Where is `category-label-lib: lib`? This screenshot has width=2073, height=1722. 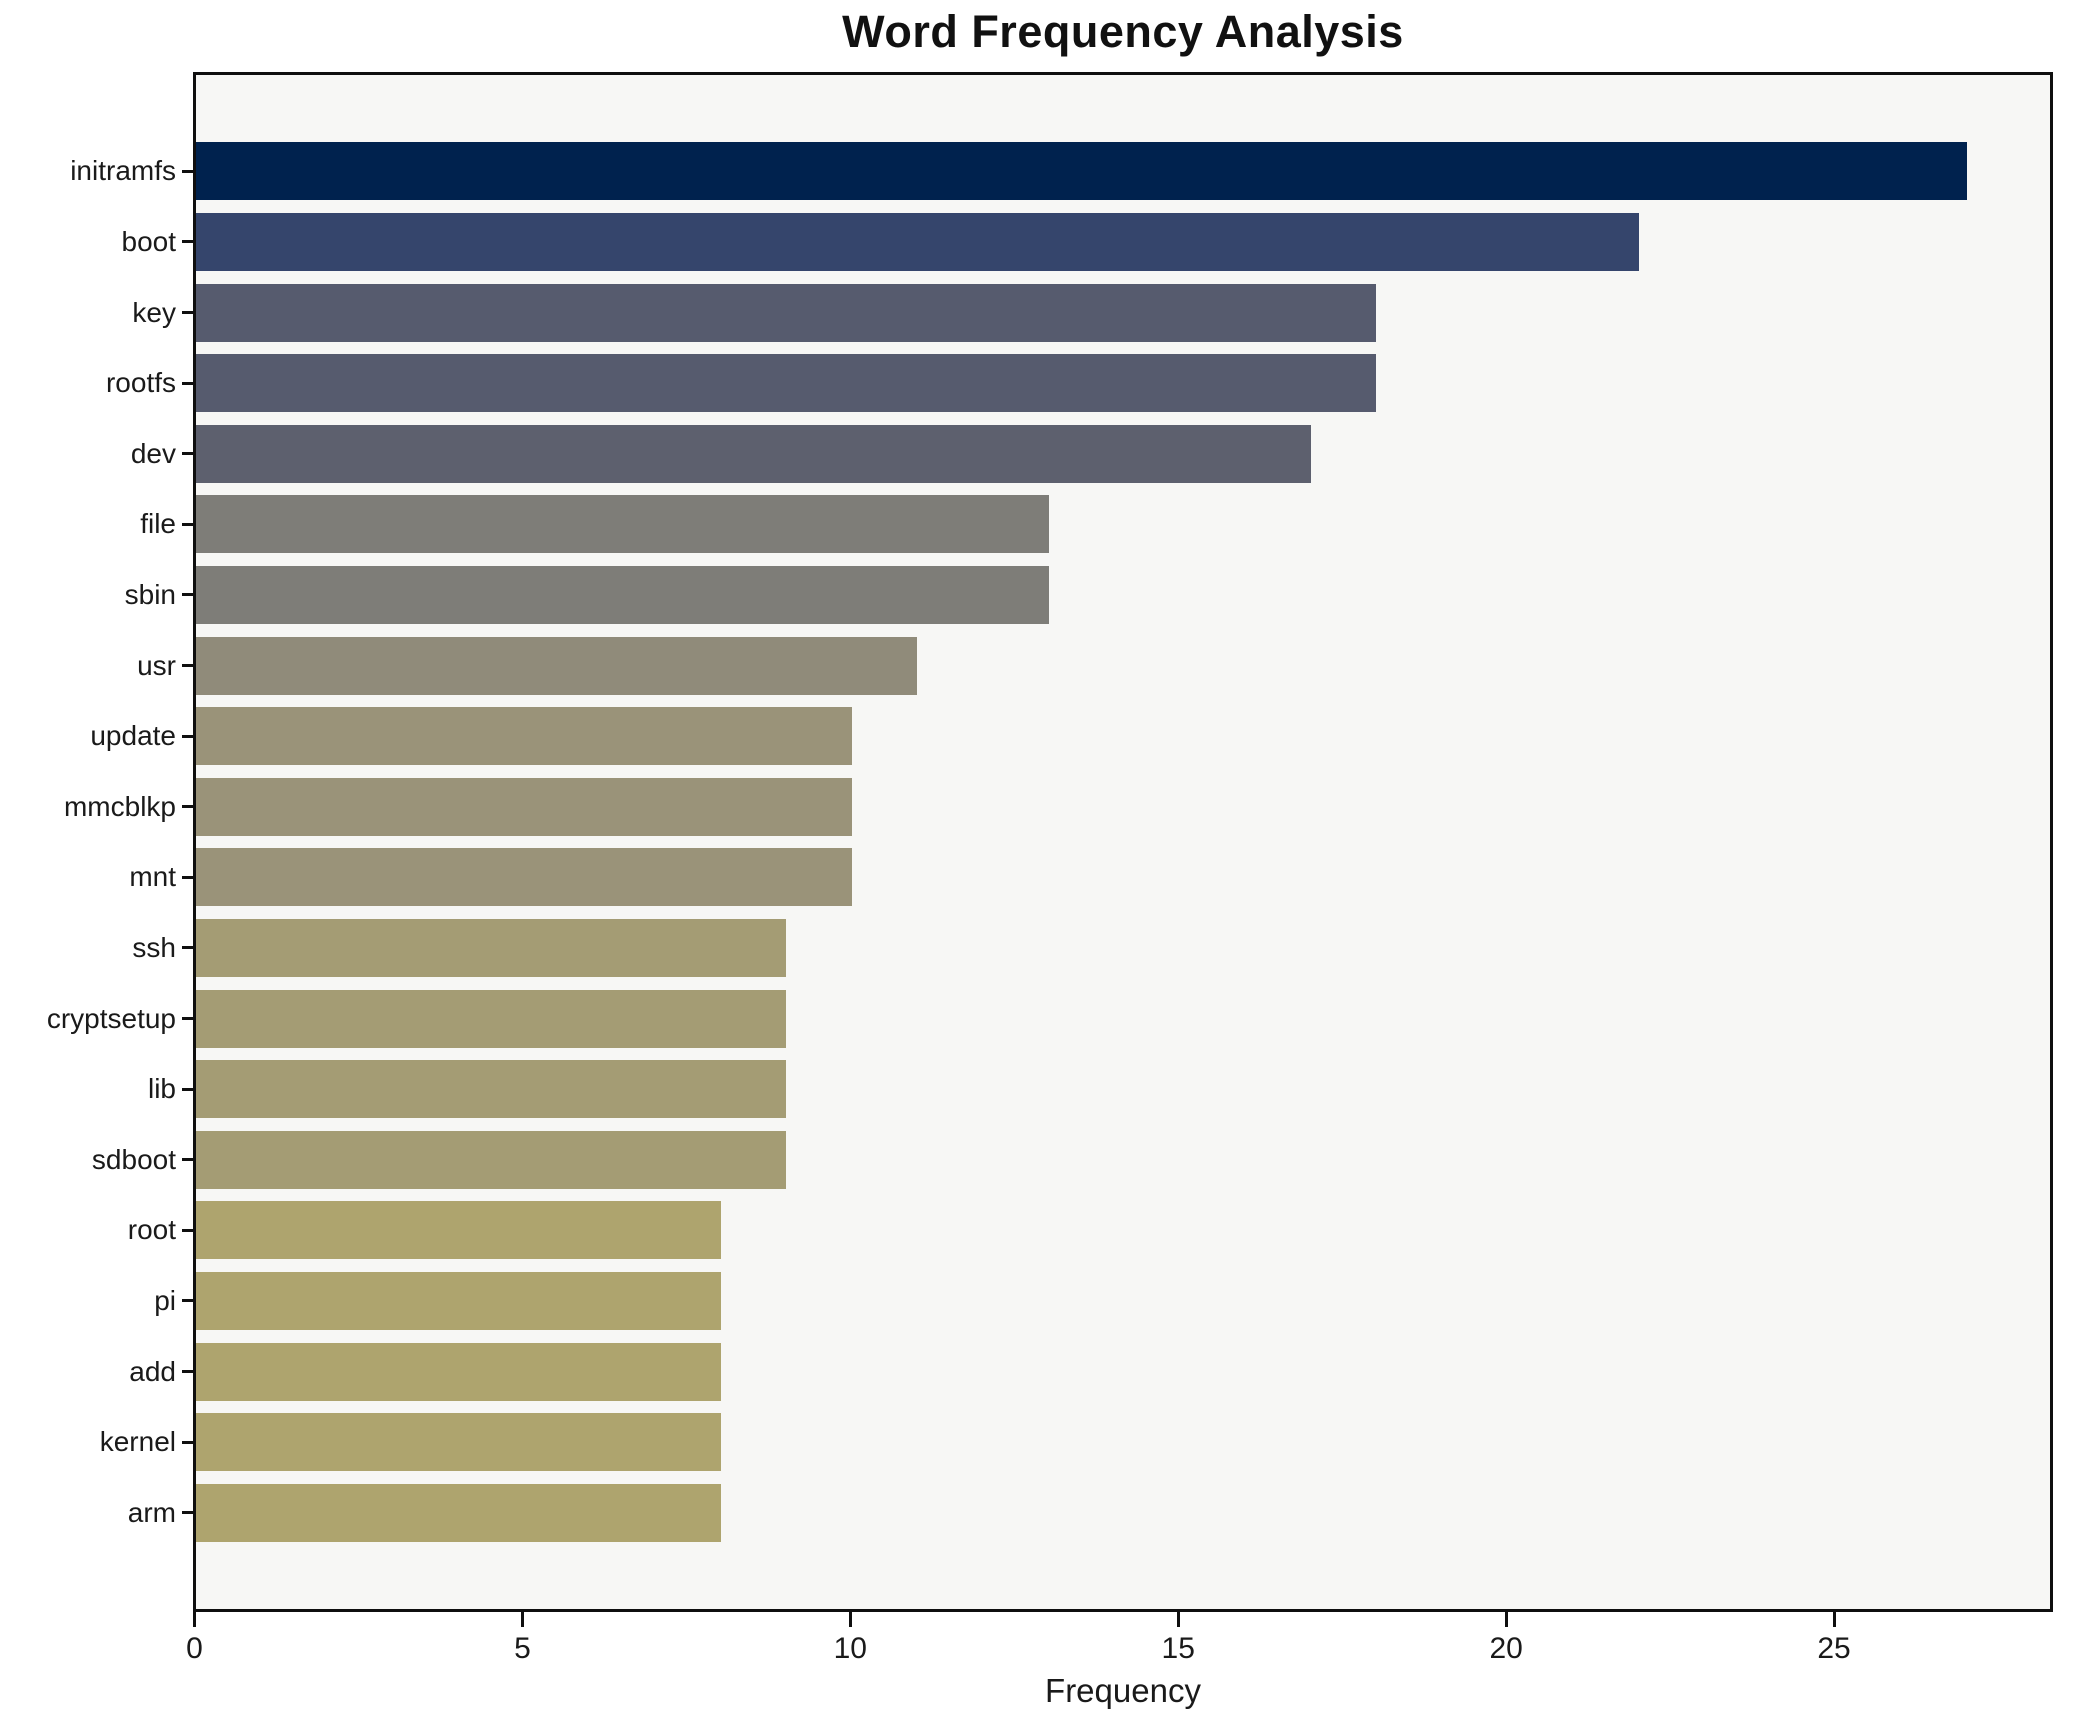
category-label-lib: lib is located at coordinates (161, 1089).